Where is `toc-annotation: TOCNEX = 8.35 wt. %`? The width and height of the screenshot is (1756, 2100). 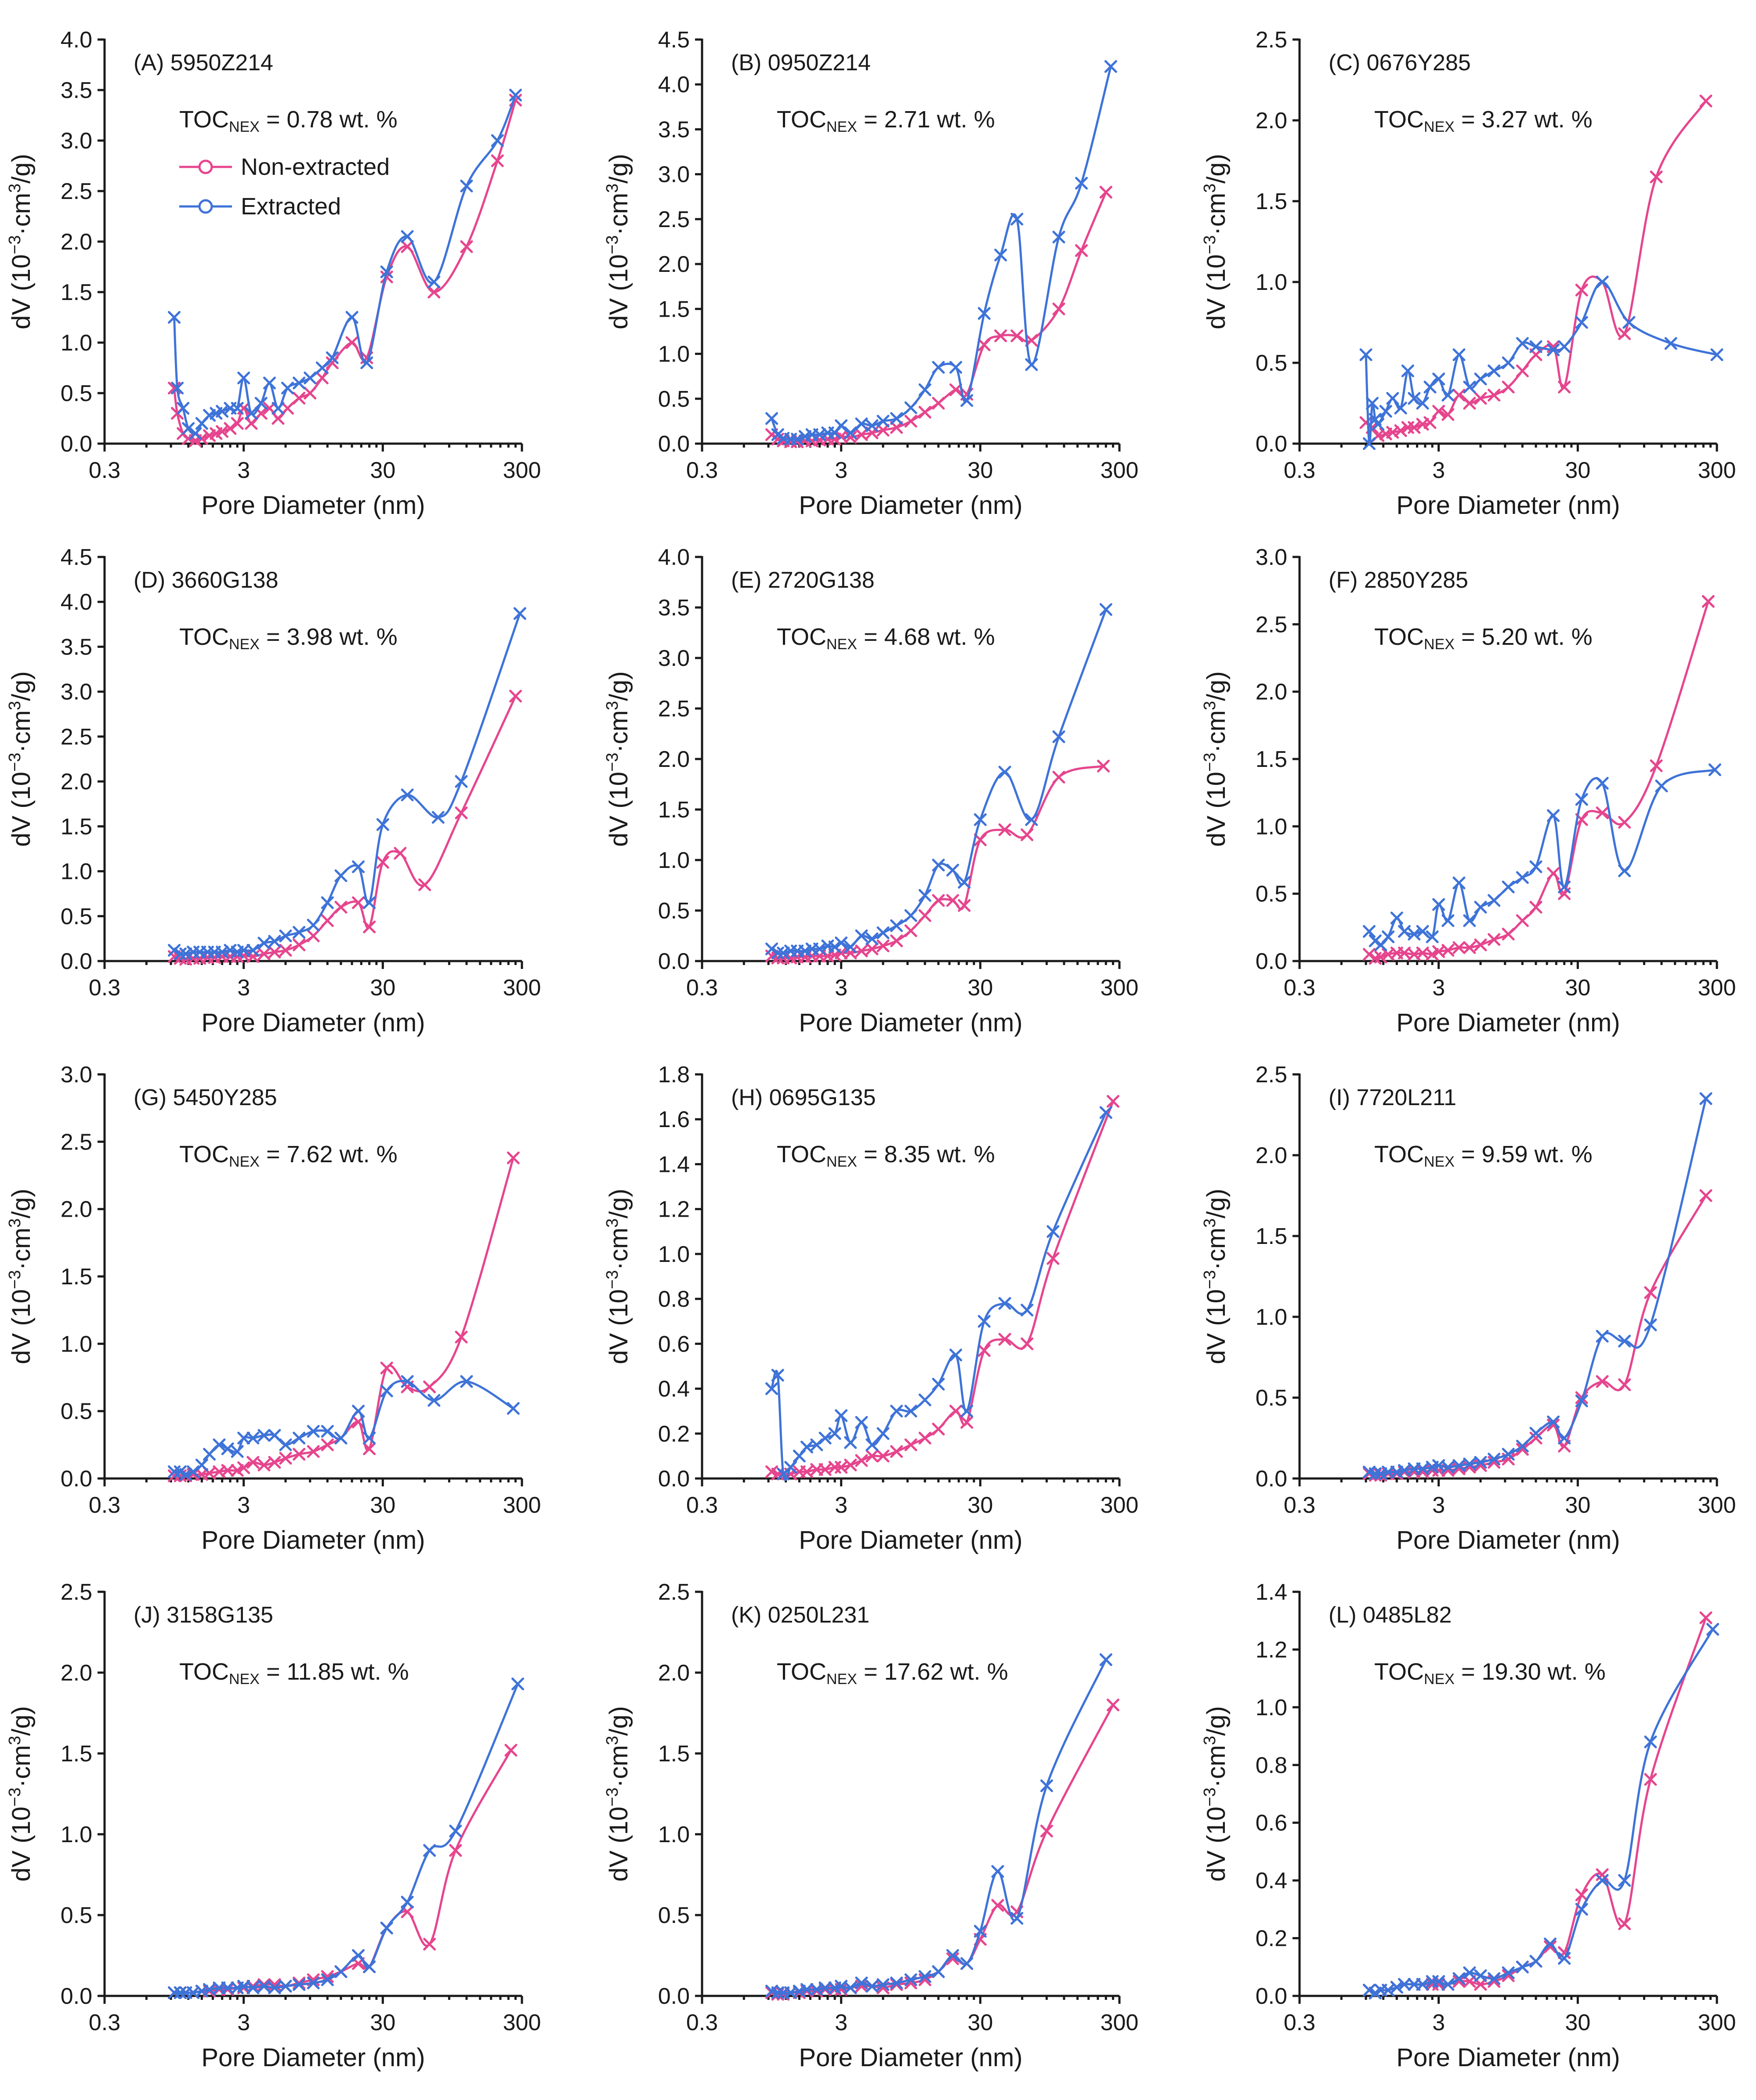
toc-annotation: TOCNEX = 8.35 wt. % is located at coordinates (886, 1155).